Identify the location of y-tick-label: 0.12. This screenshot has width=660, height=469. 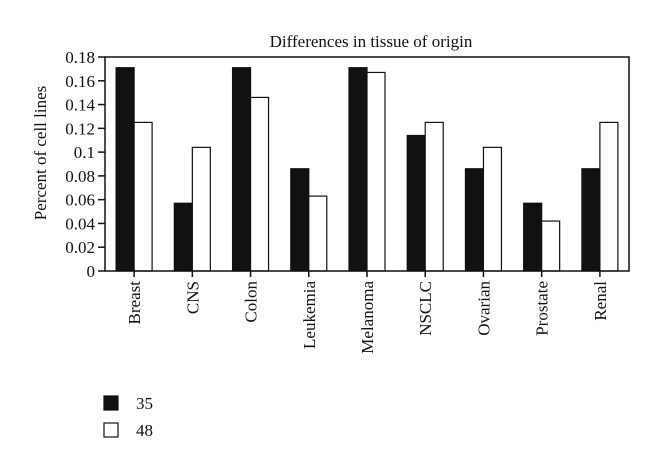
(80, 128).